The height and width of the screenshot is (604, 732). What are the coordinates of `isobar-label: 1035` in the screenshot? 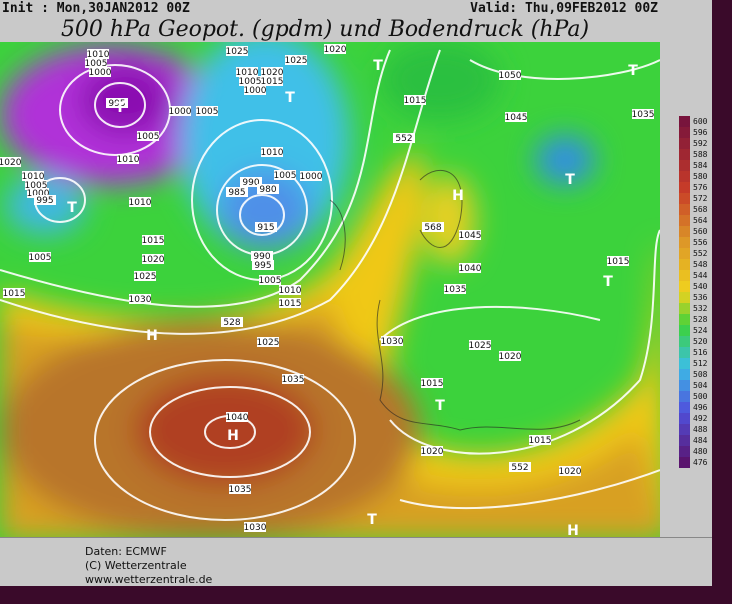 It's located at (240, 490).